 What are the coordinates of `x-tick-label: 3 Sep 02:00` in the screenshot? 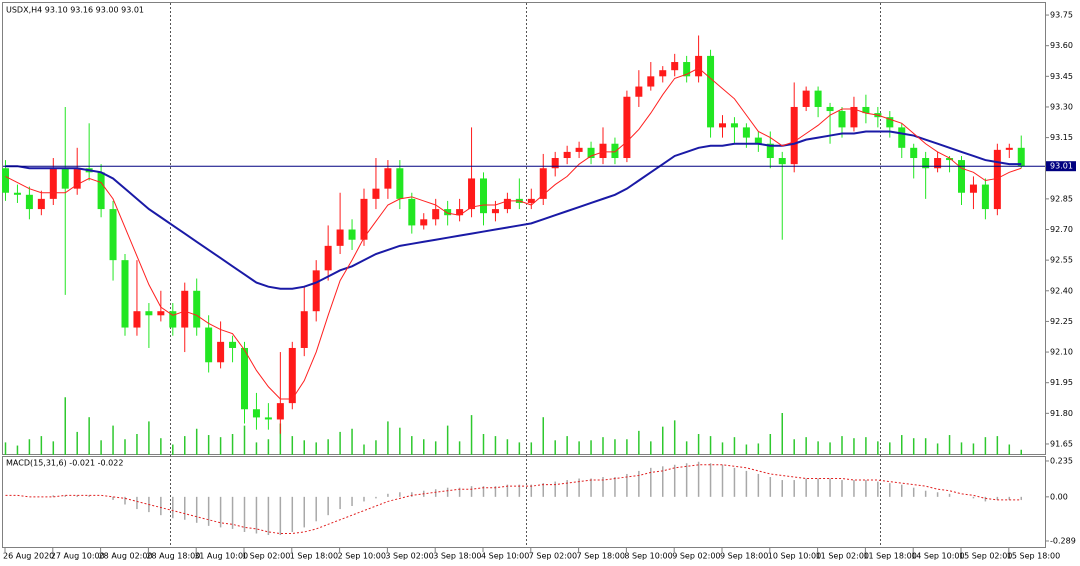 It's located at (409, 556).